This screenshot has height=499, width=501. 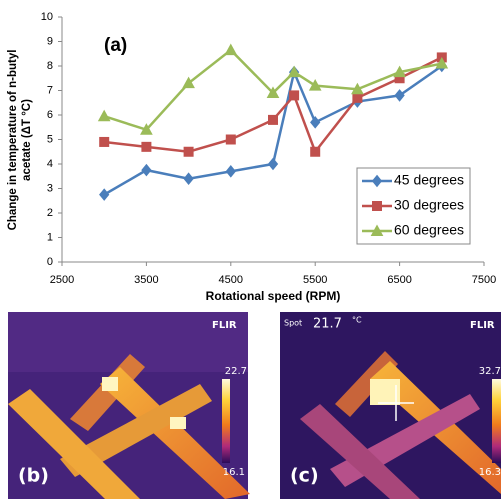 I want to click on spot-unit: °C, so click(x=357, y=320).